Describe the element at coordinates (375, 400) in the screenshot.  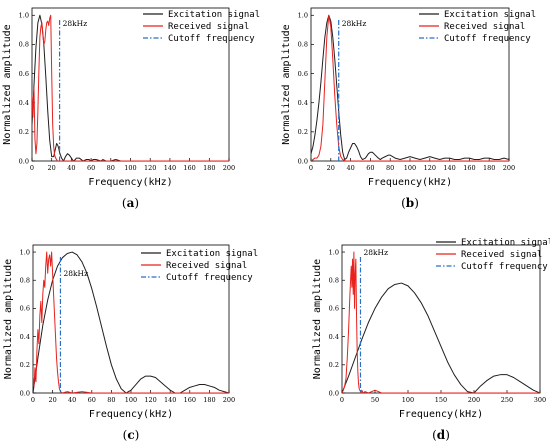
I see `x-tick-label: 50` at that location.